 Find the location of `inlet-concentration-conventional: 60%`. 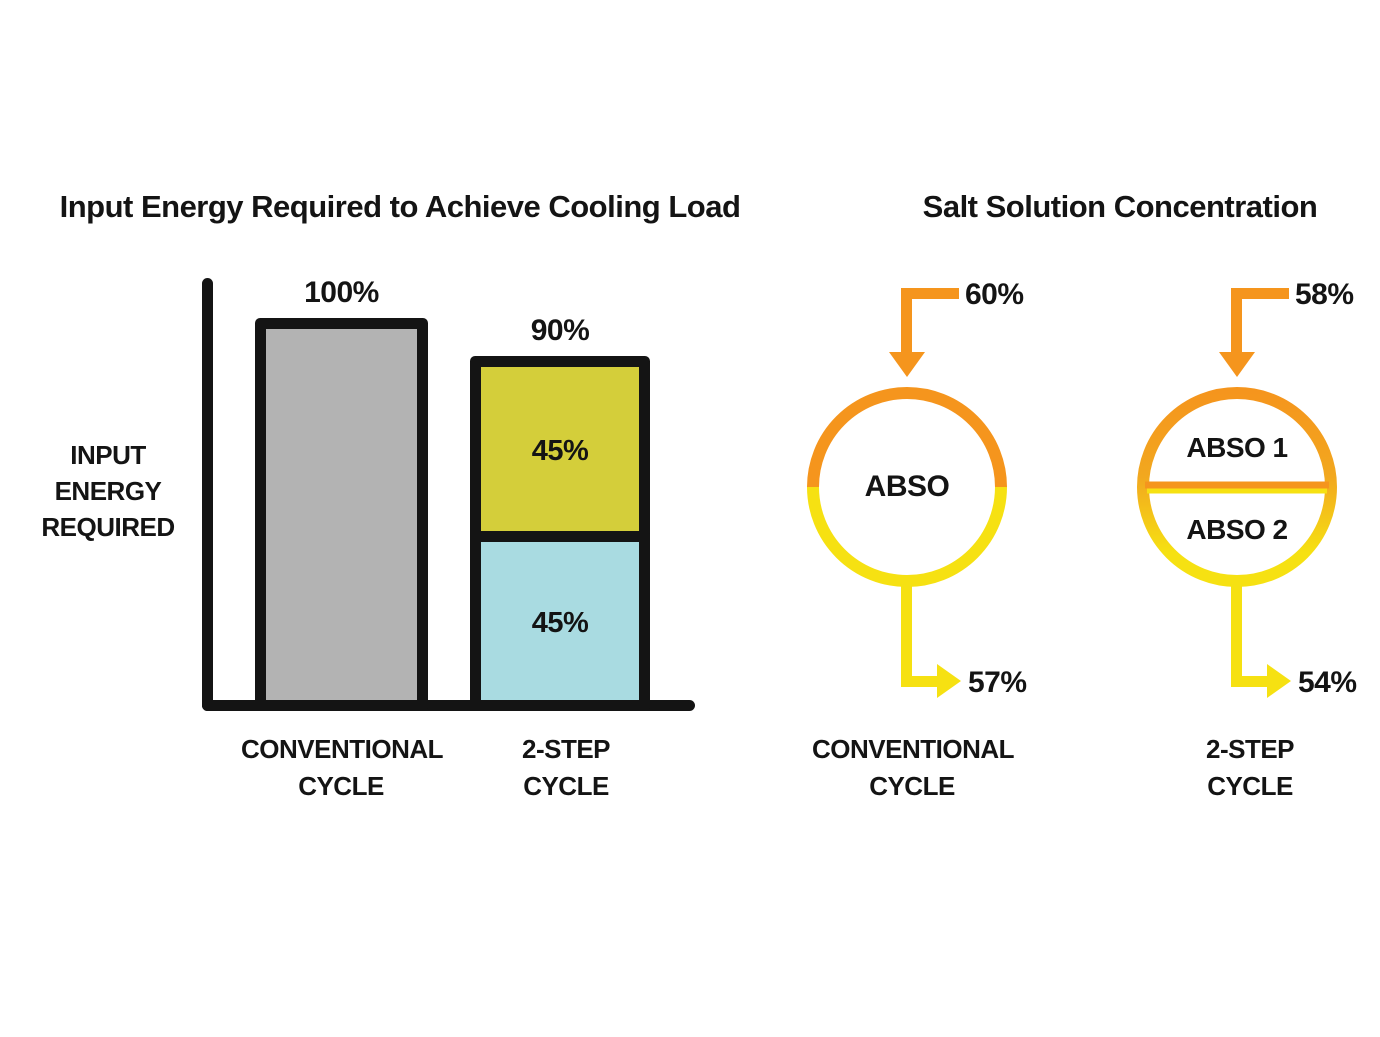

inlet-concentration-conventional: 60% is located at coordinates (994, 294).